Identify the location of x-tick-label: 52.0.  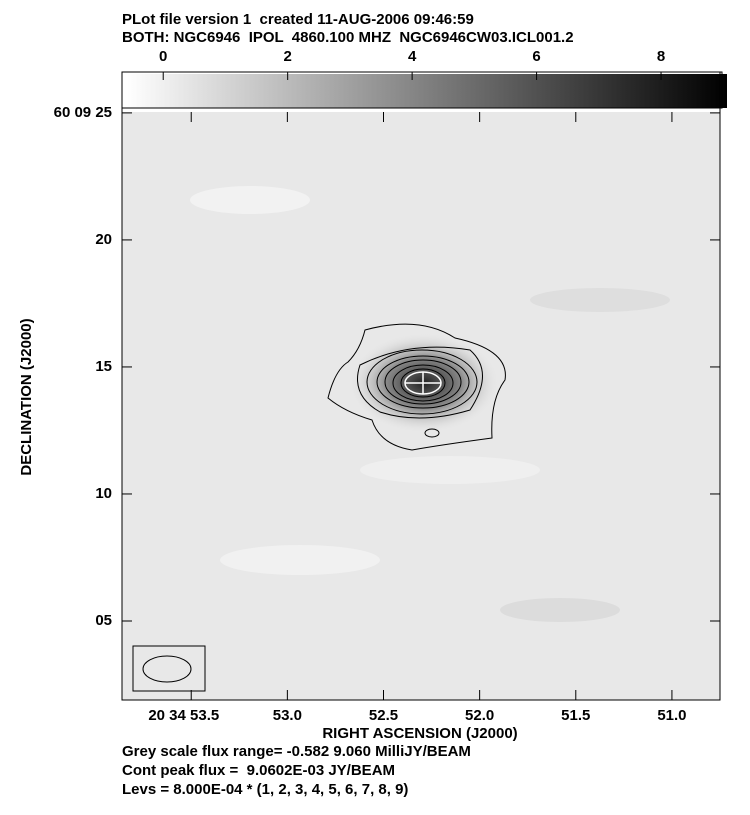
(479, 715).